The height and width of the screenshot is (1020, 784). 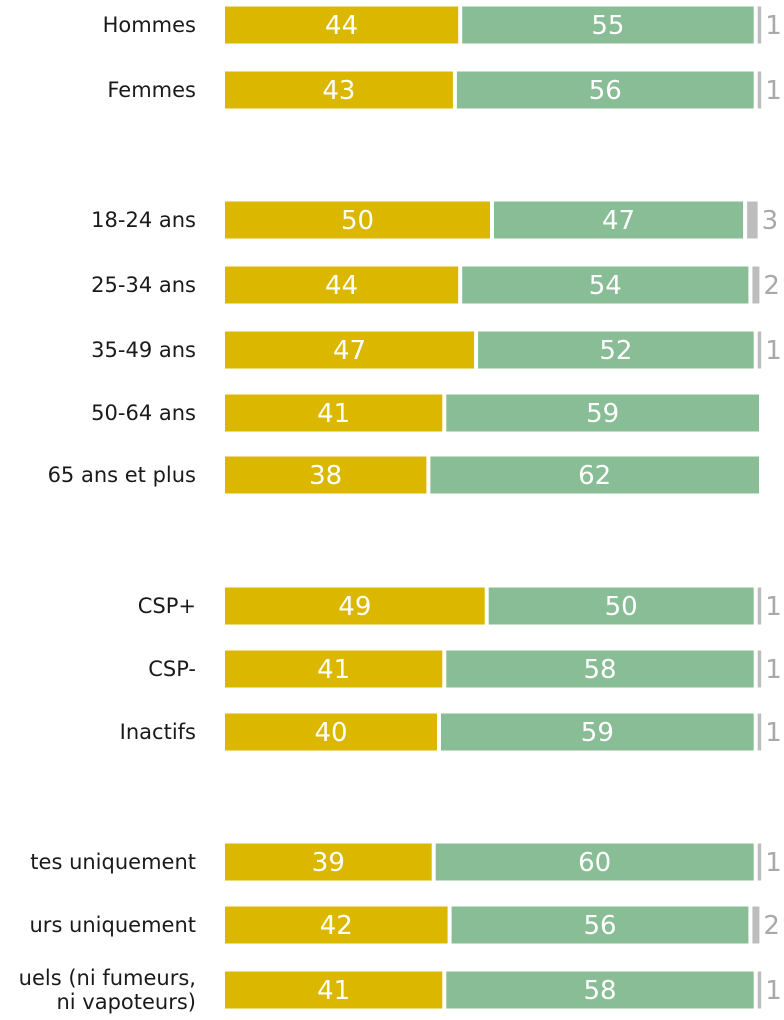 I want to click on data-label: 38, so click(x=325, y=476).